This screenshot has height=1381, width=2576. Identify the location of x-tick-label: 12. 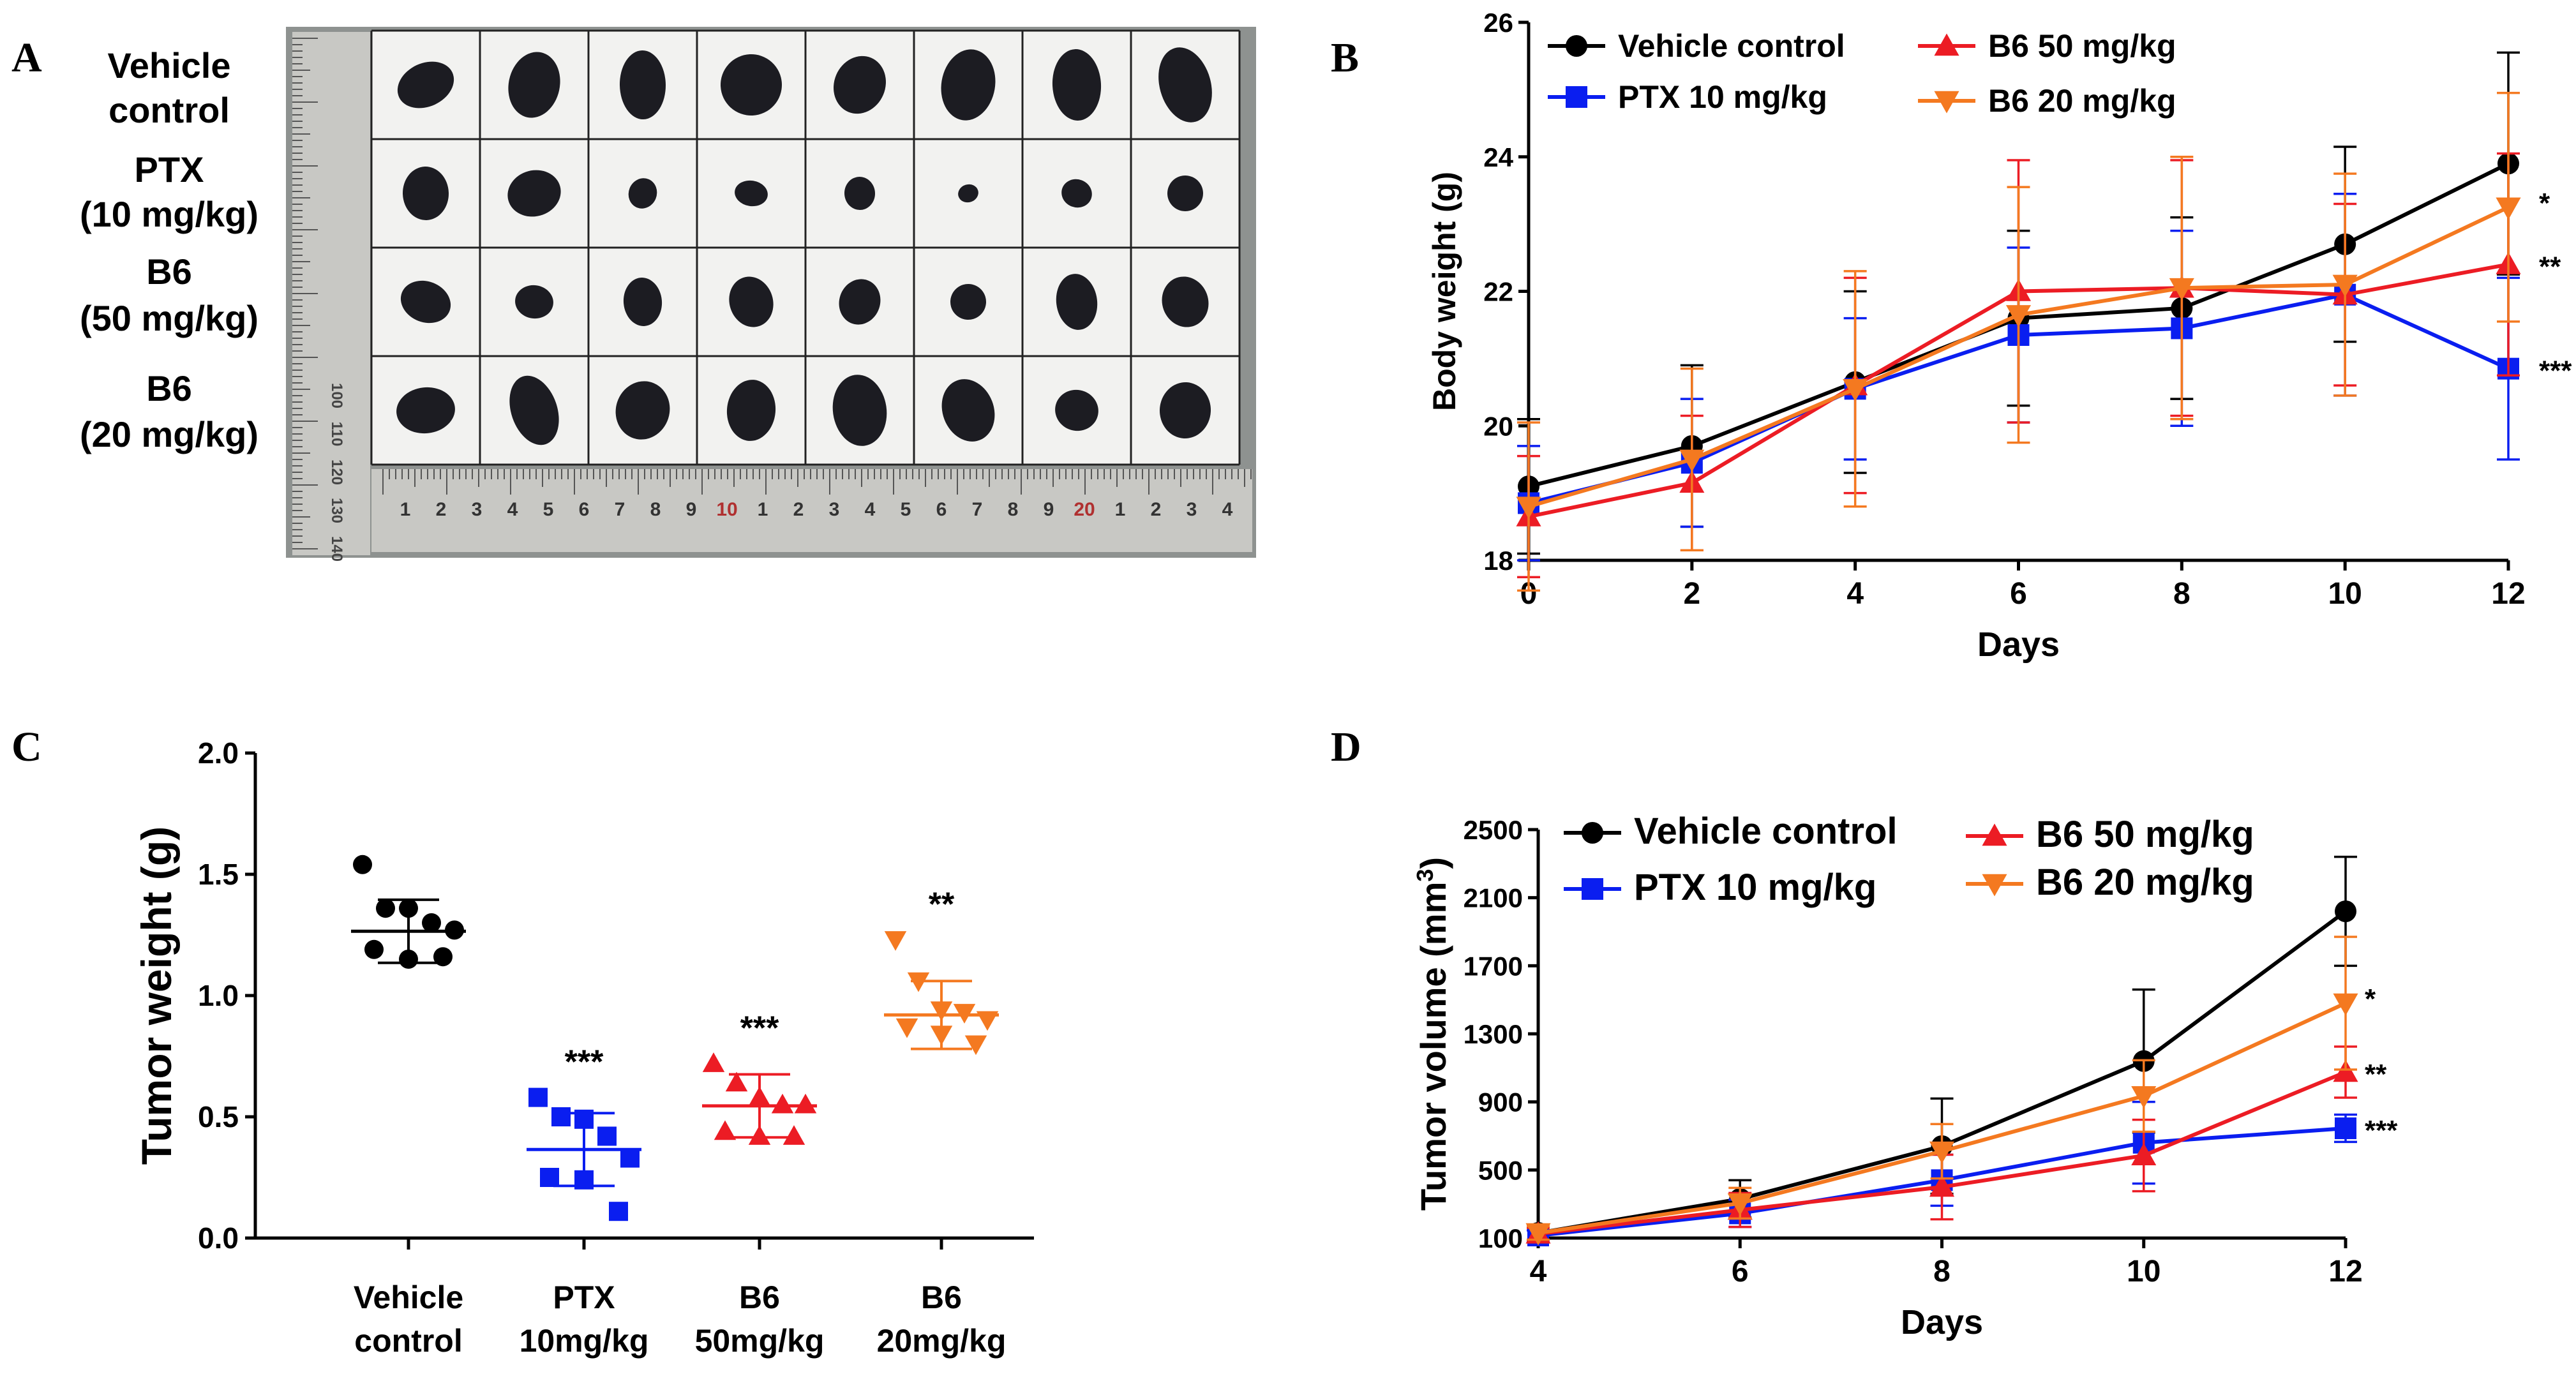
(2345, 1271).